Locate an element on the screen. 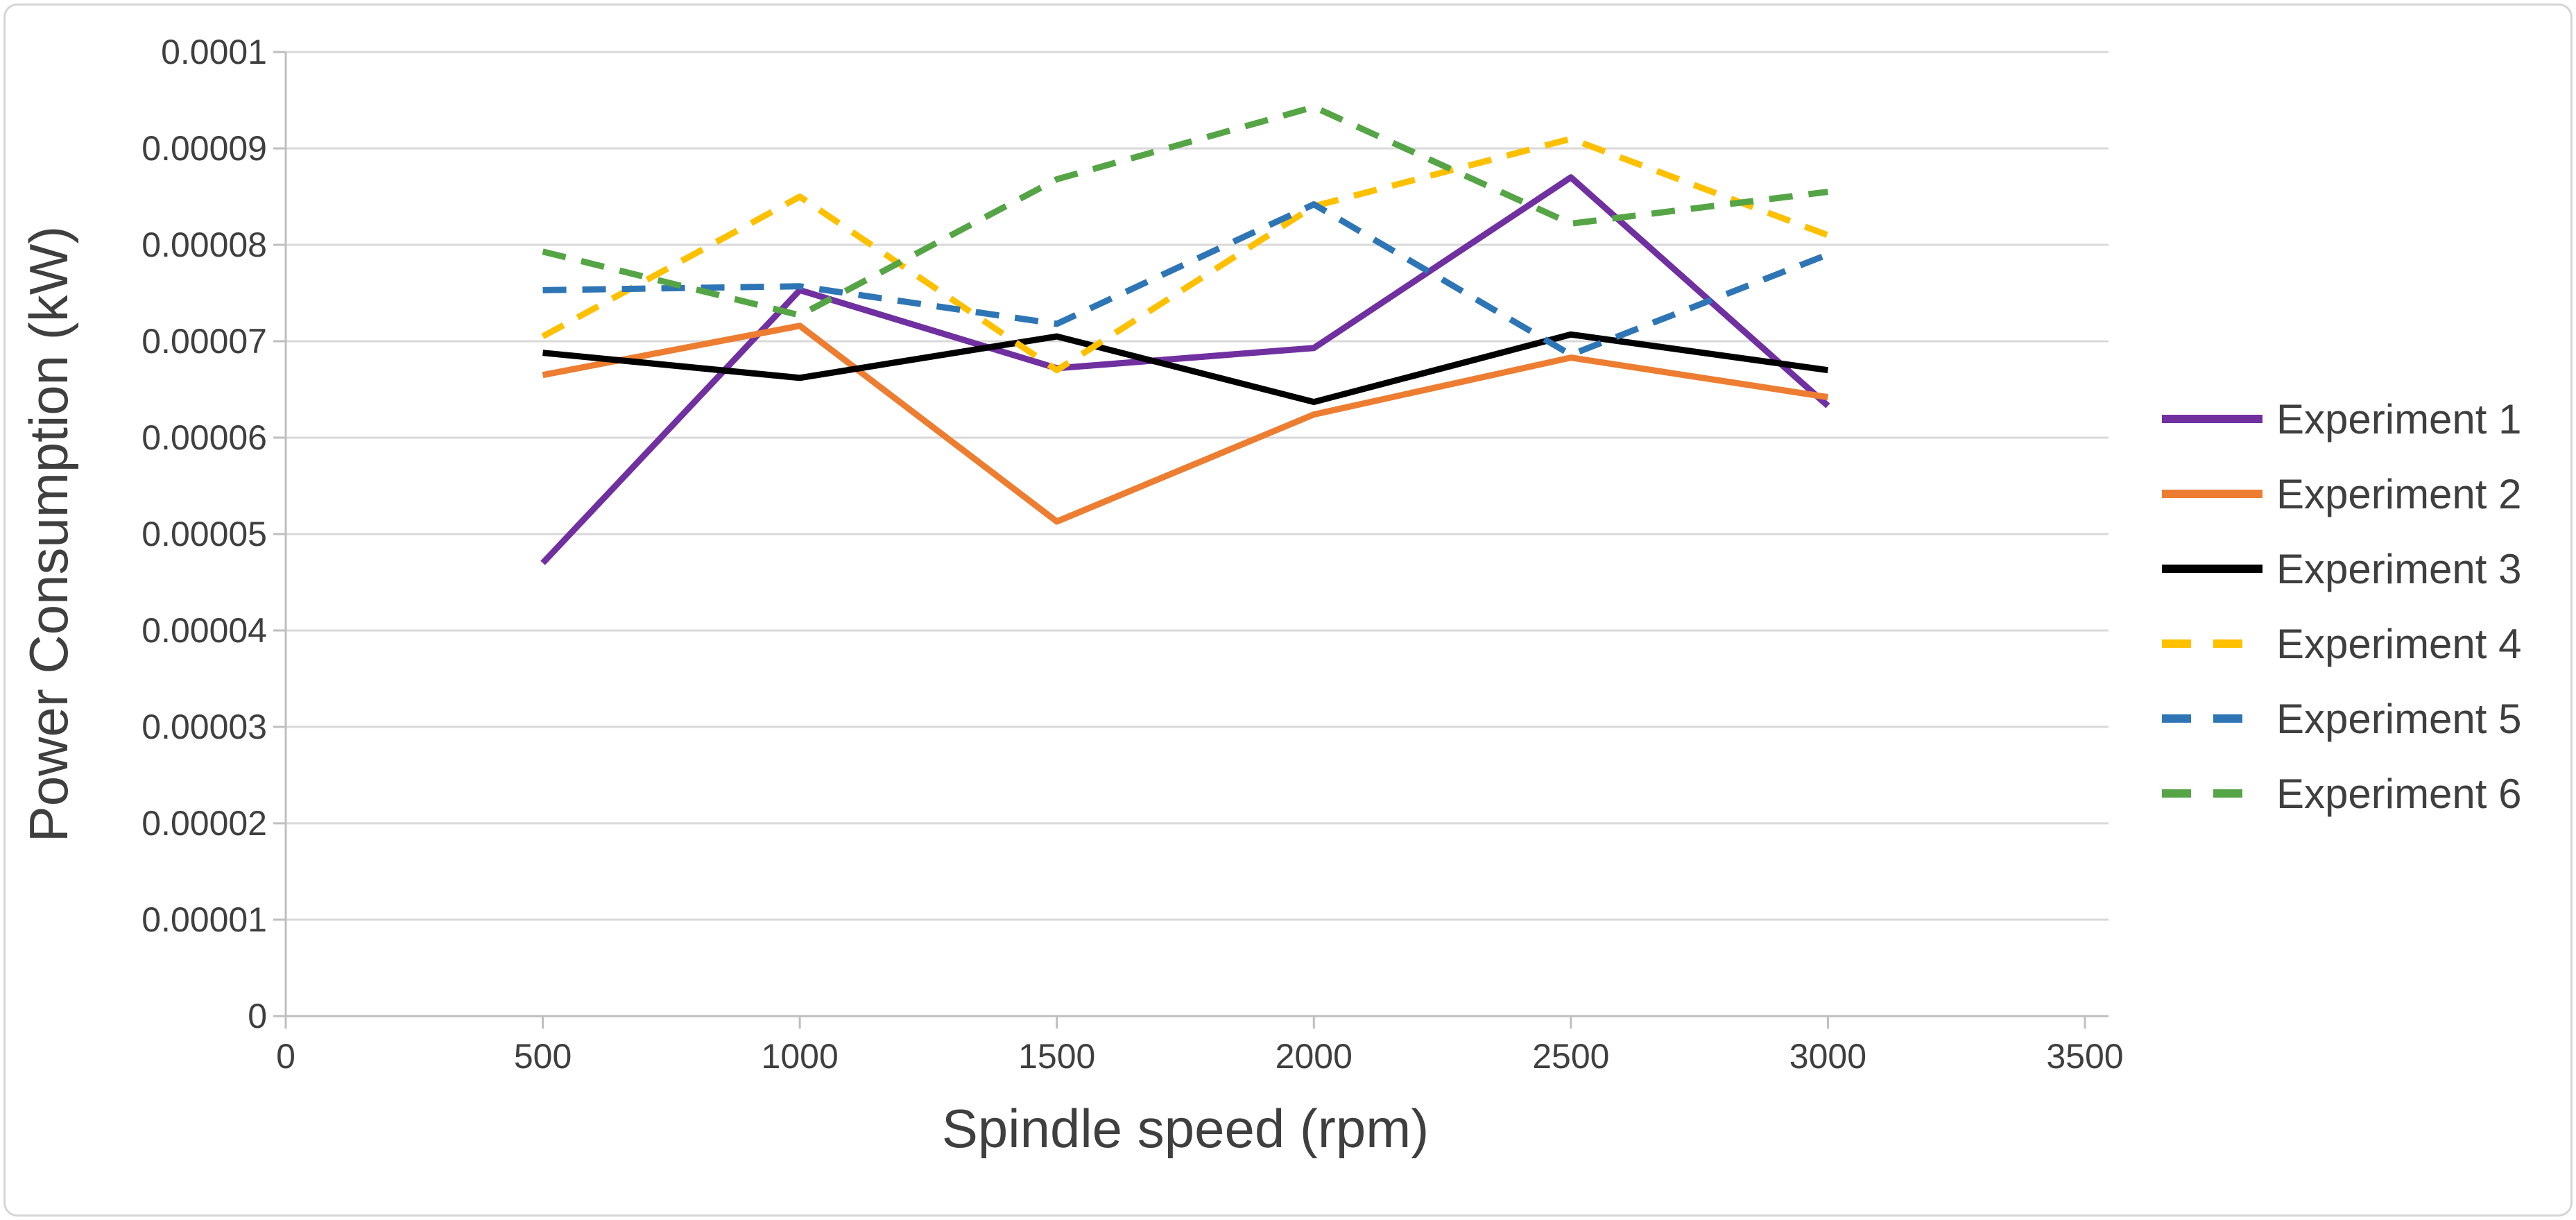  x-tick-label: 0 is located at coordinates (285, 1056).